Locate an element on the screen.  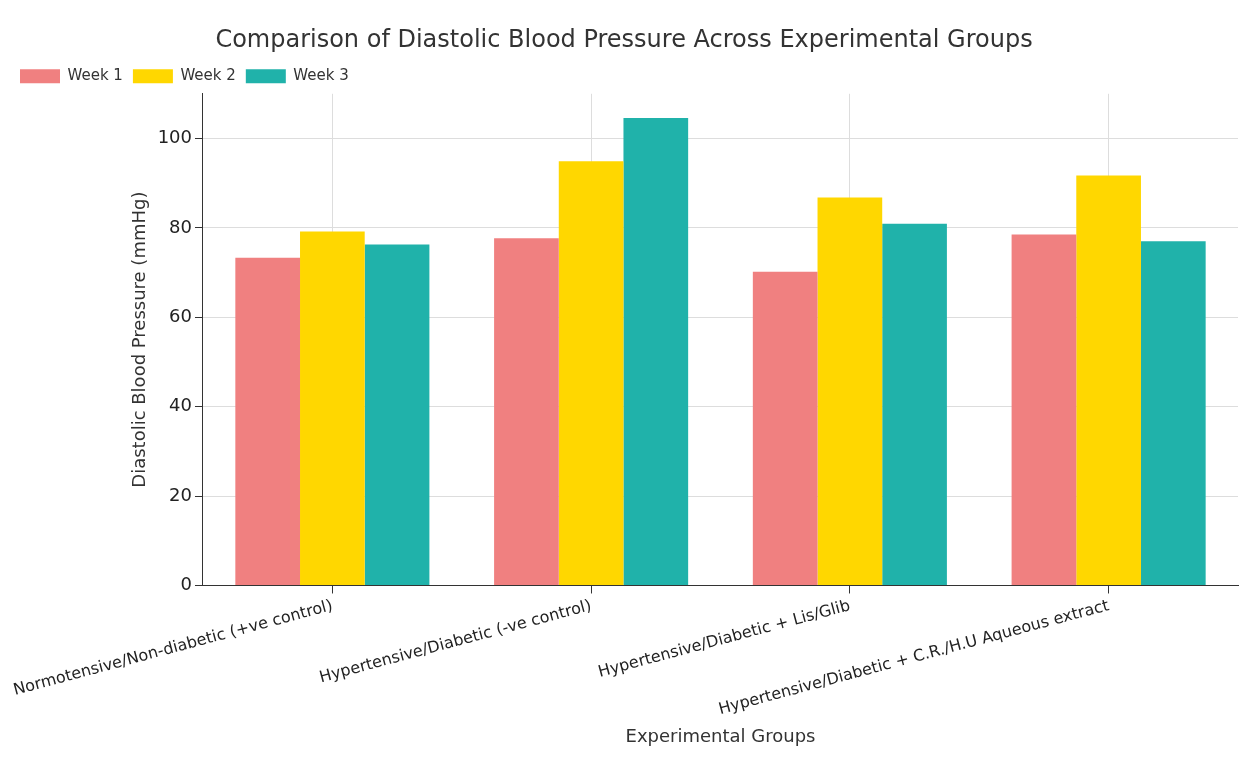
legend-label: Week 2 is located at coordinates (208, 75).